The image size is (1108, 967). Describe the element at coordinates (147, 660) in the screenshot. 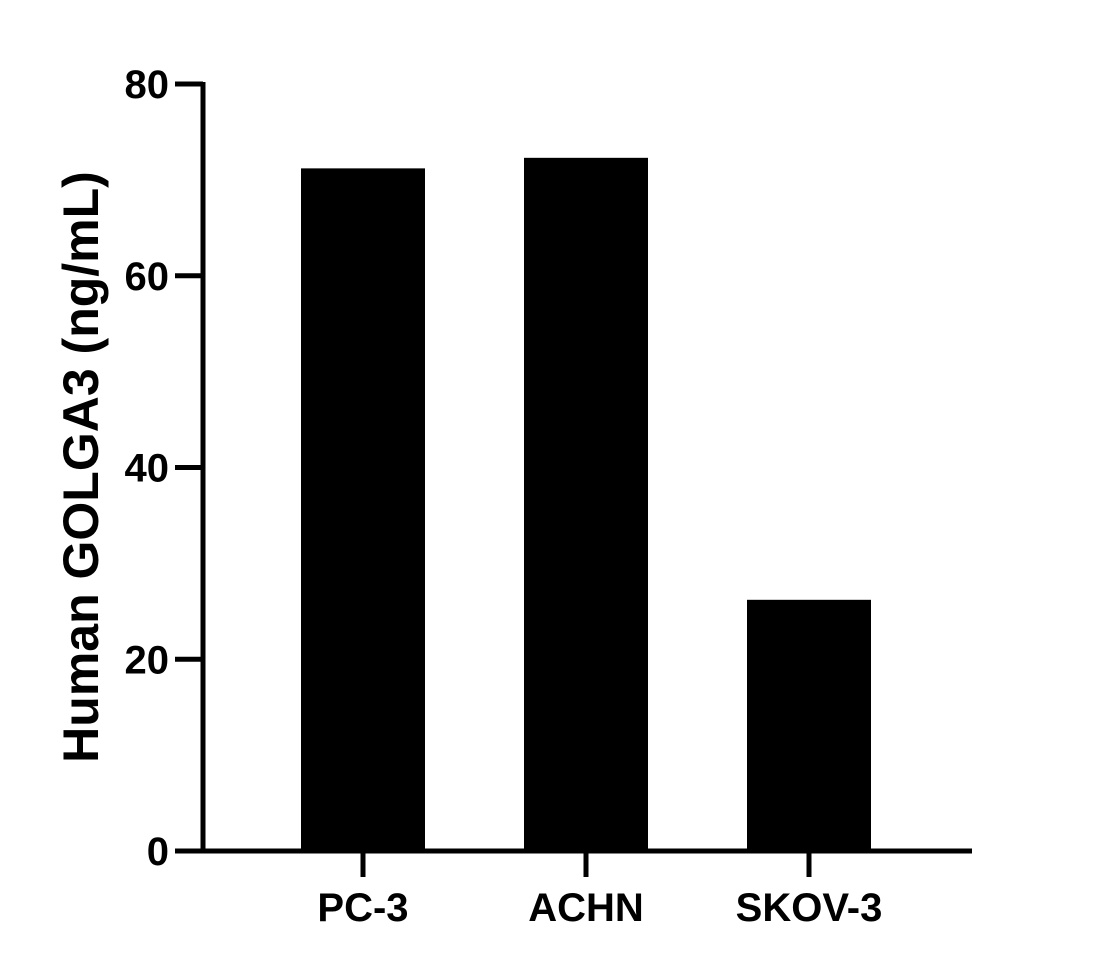

I see `y-tick-label-20: 20` at that location.